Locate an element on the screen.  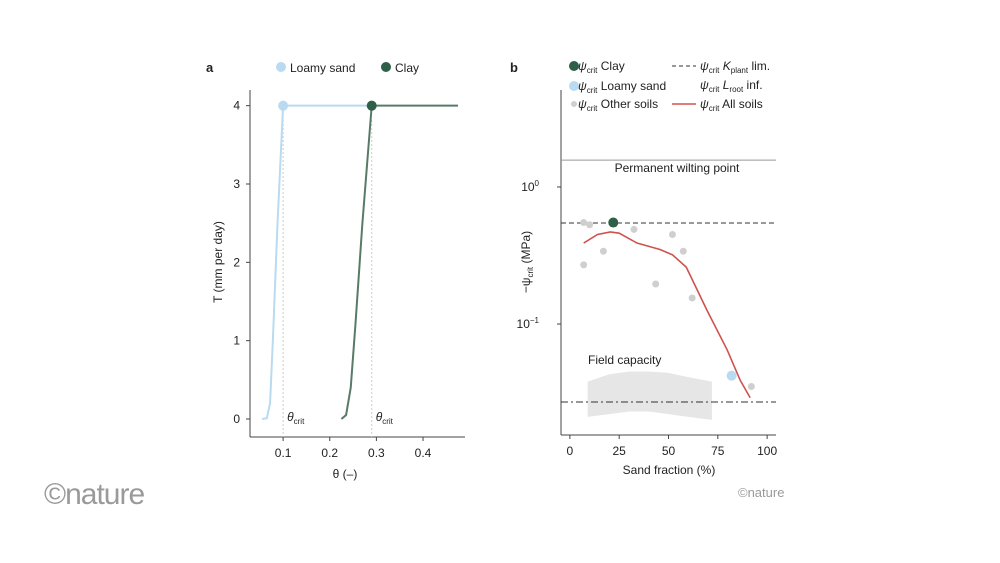
y-tick-label-b: 10⁻¹ is located at coordinates (528, 323).